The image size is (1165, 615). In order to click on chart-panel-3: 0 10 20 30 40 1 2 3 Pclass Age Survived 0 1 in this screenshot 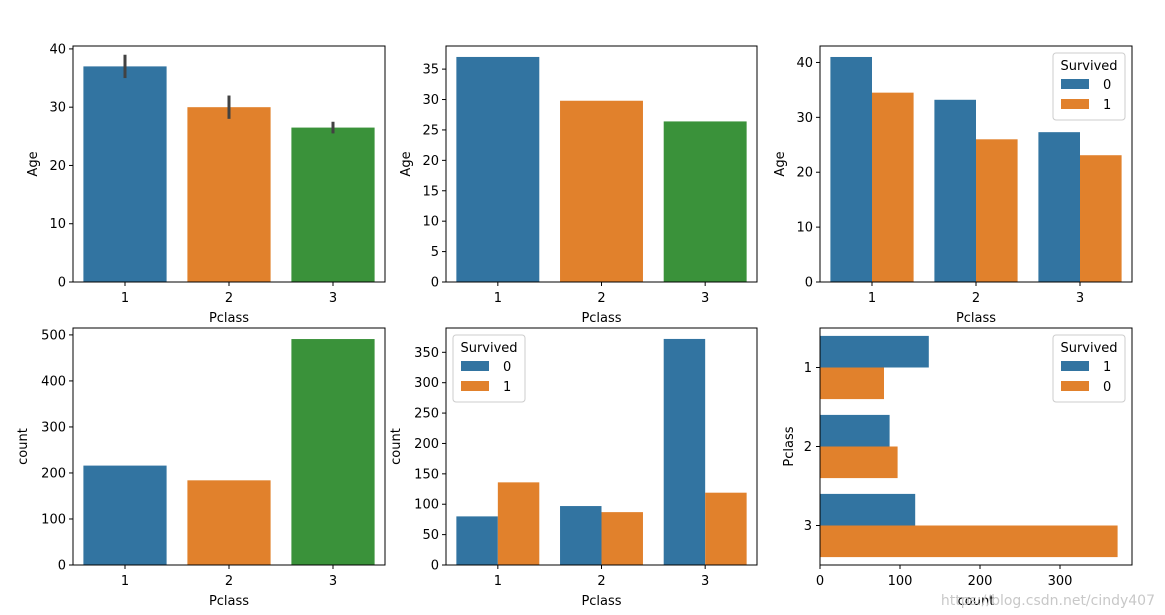, I will do `click(953, 185)`.